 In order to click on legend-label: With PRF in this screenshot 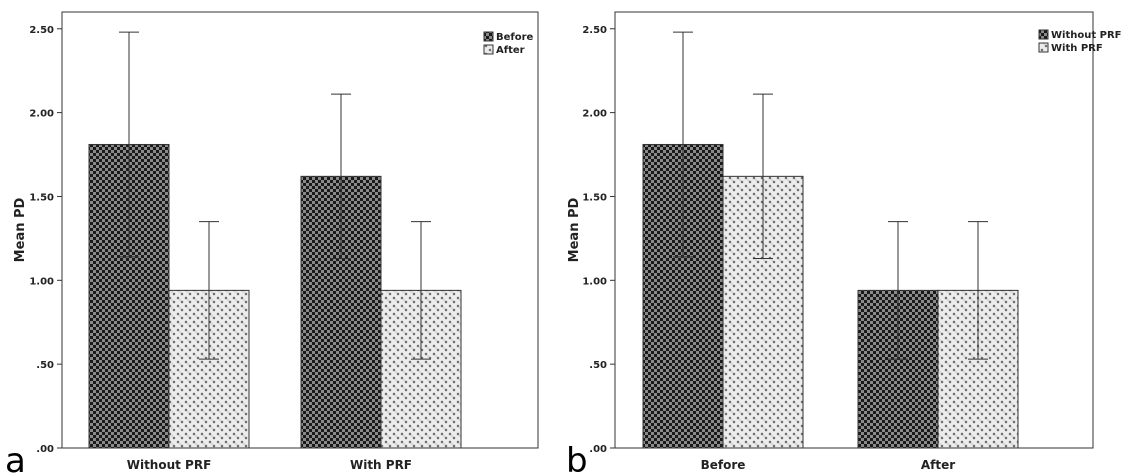, I will do `click(1077, 48)`.